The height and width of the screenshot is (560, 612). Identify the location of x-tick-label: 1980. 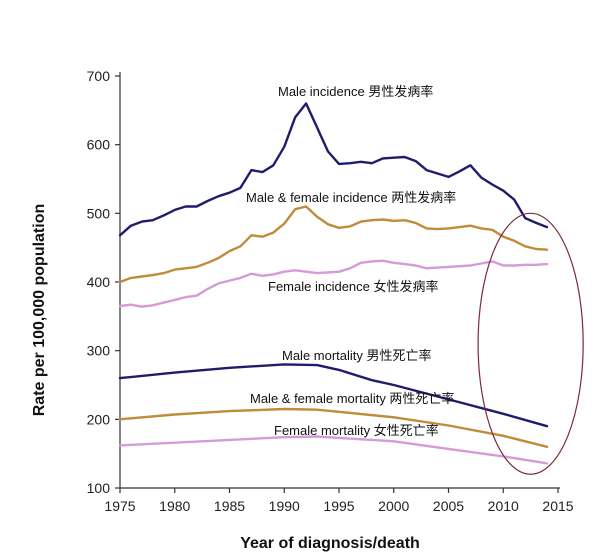
(174, 506).